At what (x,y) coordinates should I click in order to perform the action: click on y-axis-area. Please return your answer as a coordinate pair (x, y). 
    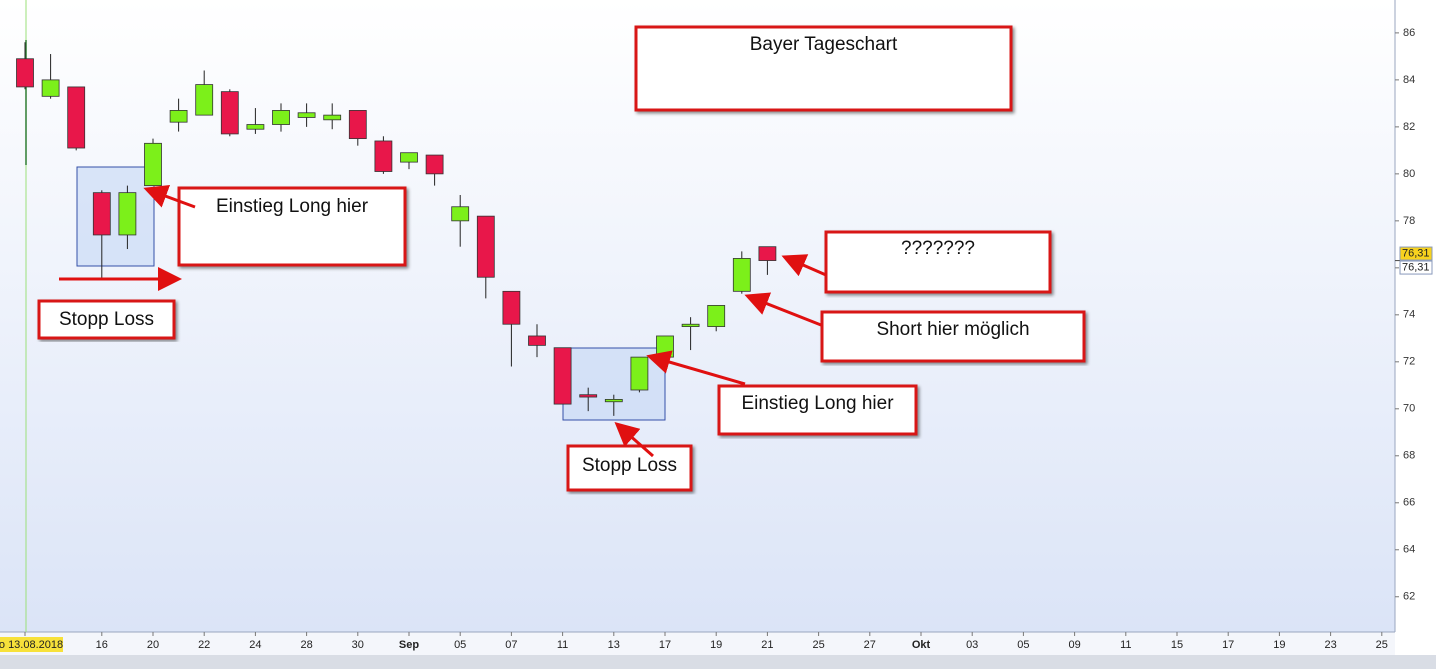
    Looking at the image, I should click on (1415, 327).